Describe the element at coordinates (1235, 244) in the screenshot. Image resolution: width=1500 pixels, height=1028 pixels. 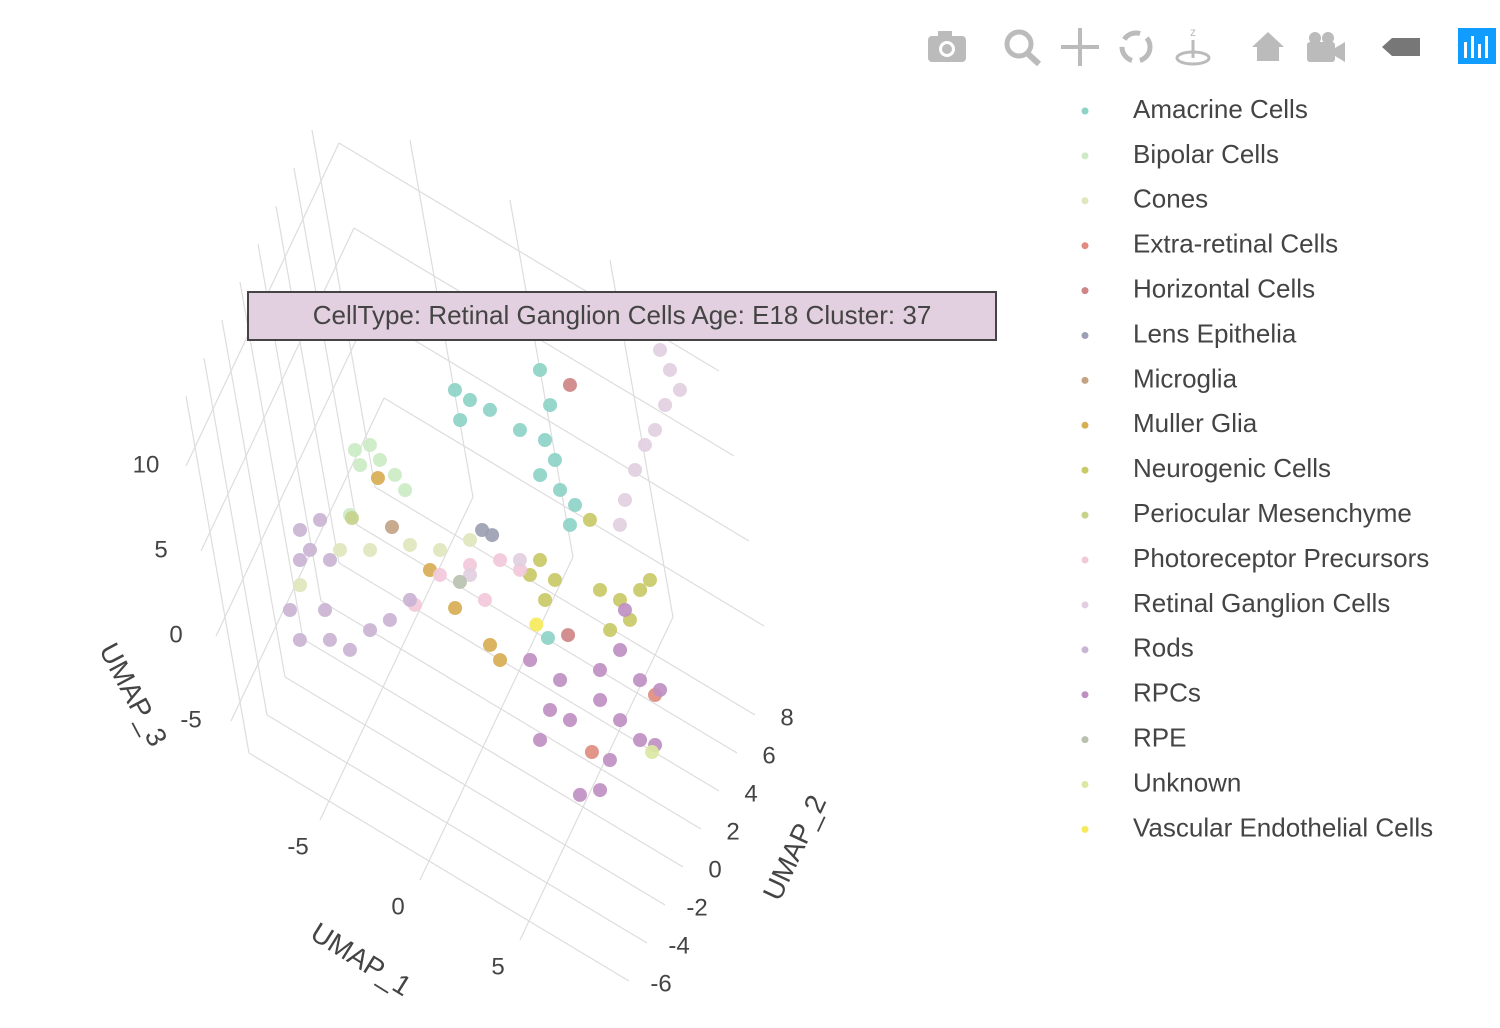
I see `legend-label: Extra-retinal Cells` at that location.